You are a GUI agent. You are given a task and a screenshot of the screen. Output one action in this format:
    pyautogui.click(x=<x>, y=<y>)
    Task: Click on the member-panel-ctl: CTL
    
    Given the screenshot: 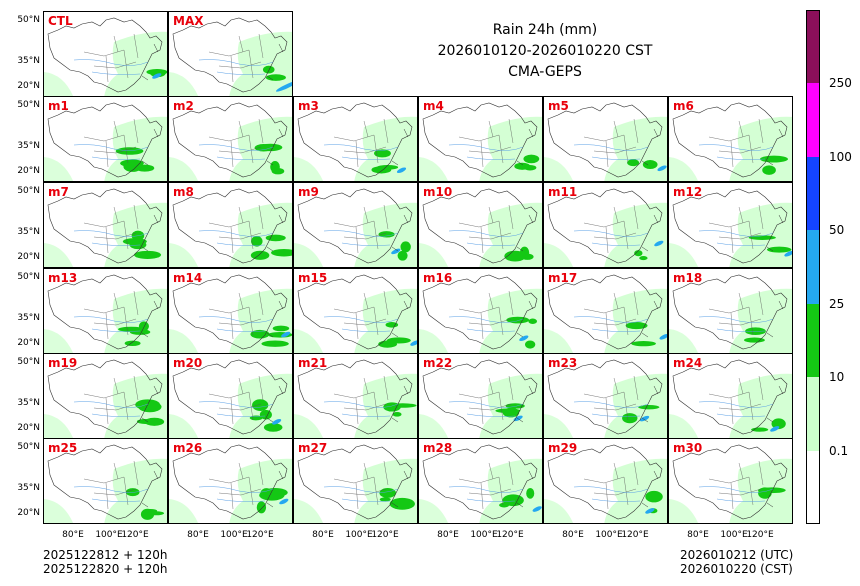 What is the action you would take?
    pyautogui.click(x=105, y=54)
    